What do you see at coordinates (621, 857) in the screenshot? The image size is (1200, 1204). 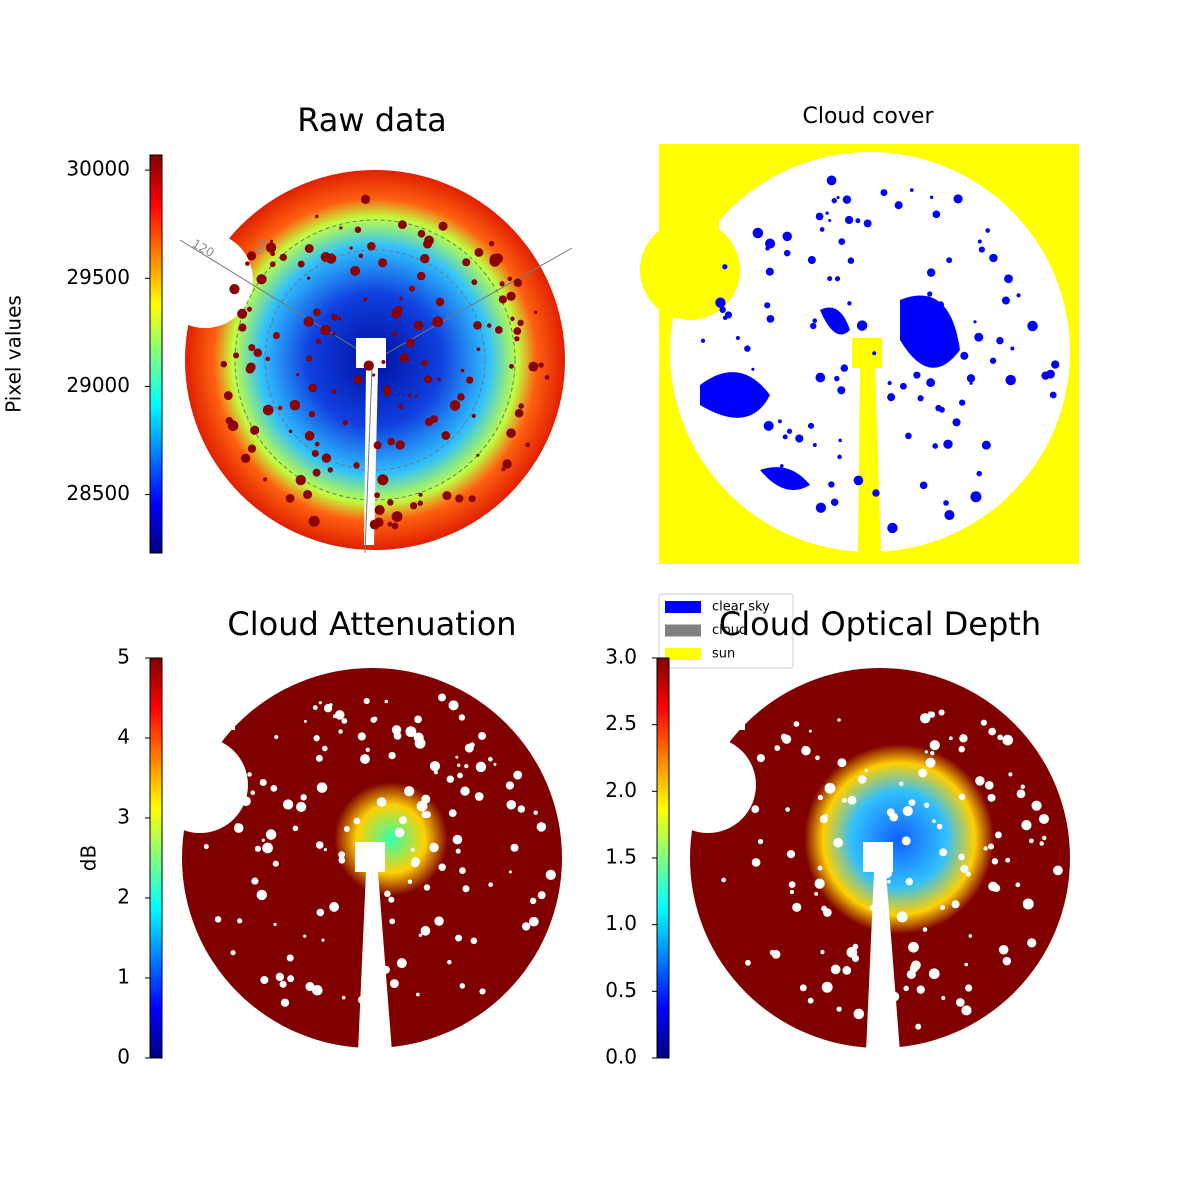 I see `colorbar-tick-label: 1.5` at bounding box center [621, 857].